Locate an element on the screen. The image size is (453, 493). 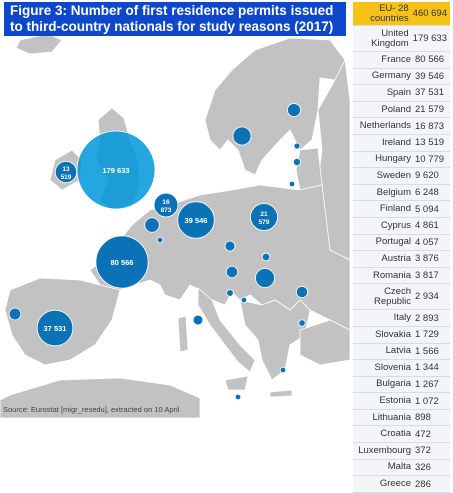
legend-country: Malta is located at coordinates (399, 467).